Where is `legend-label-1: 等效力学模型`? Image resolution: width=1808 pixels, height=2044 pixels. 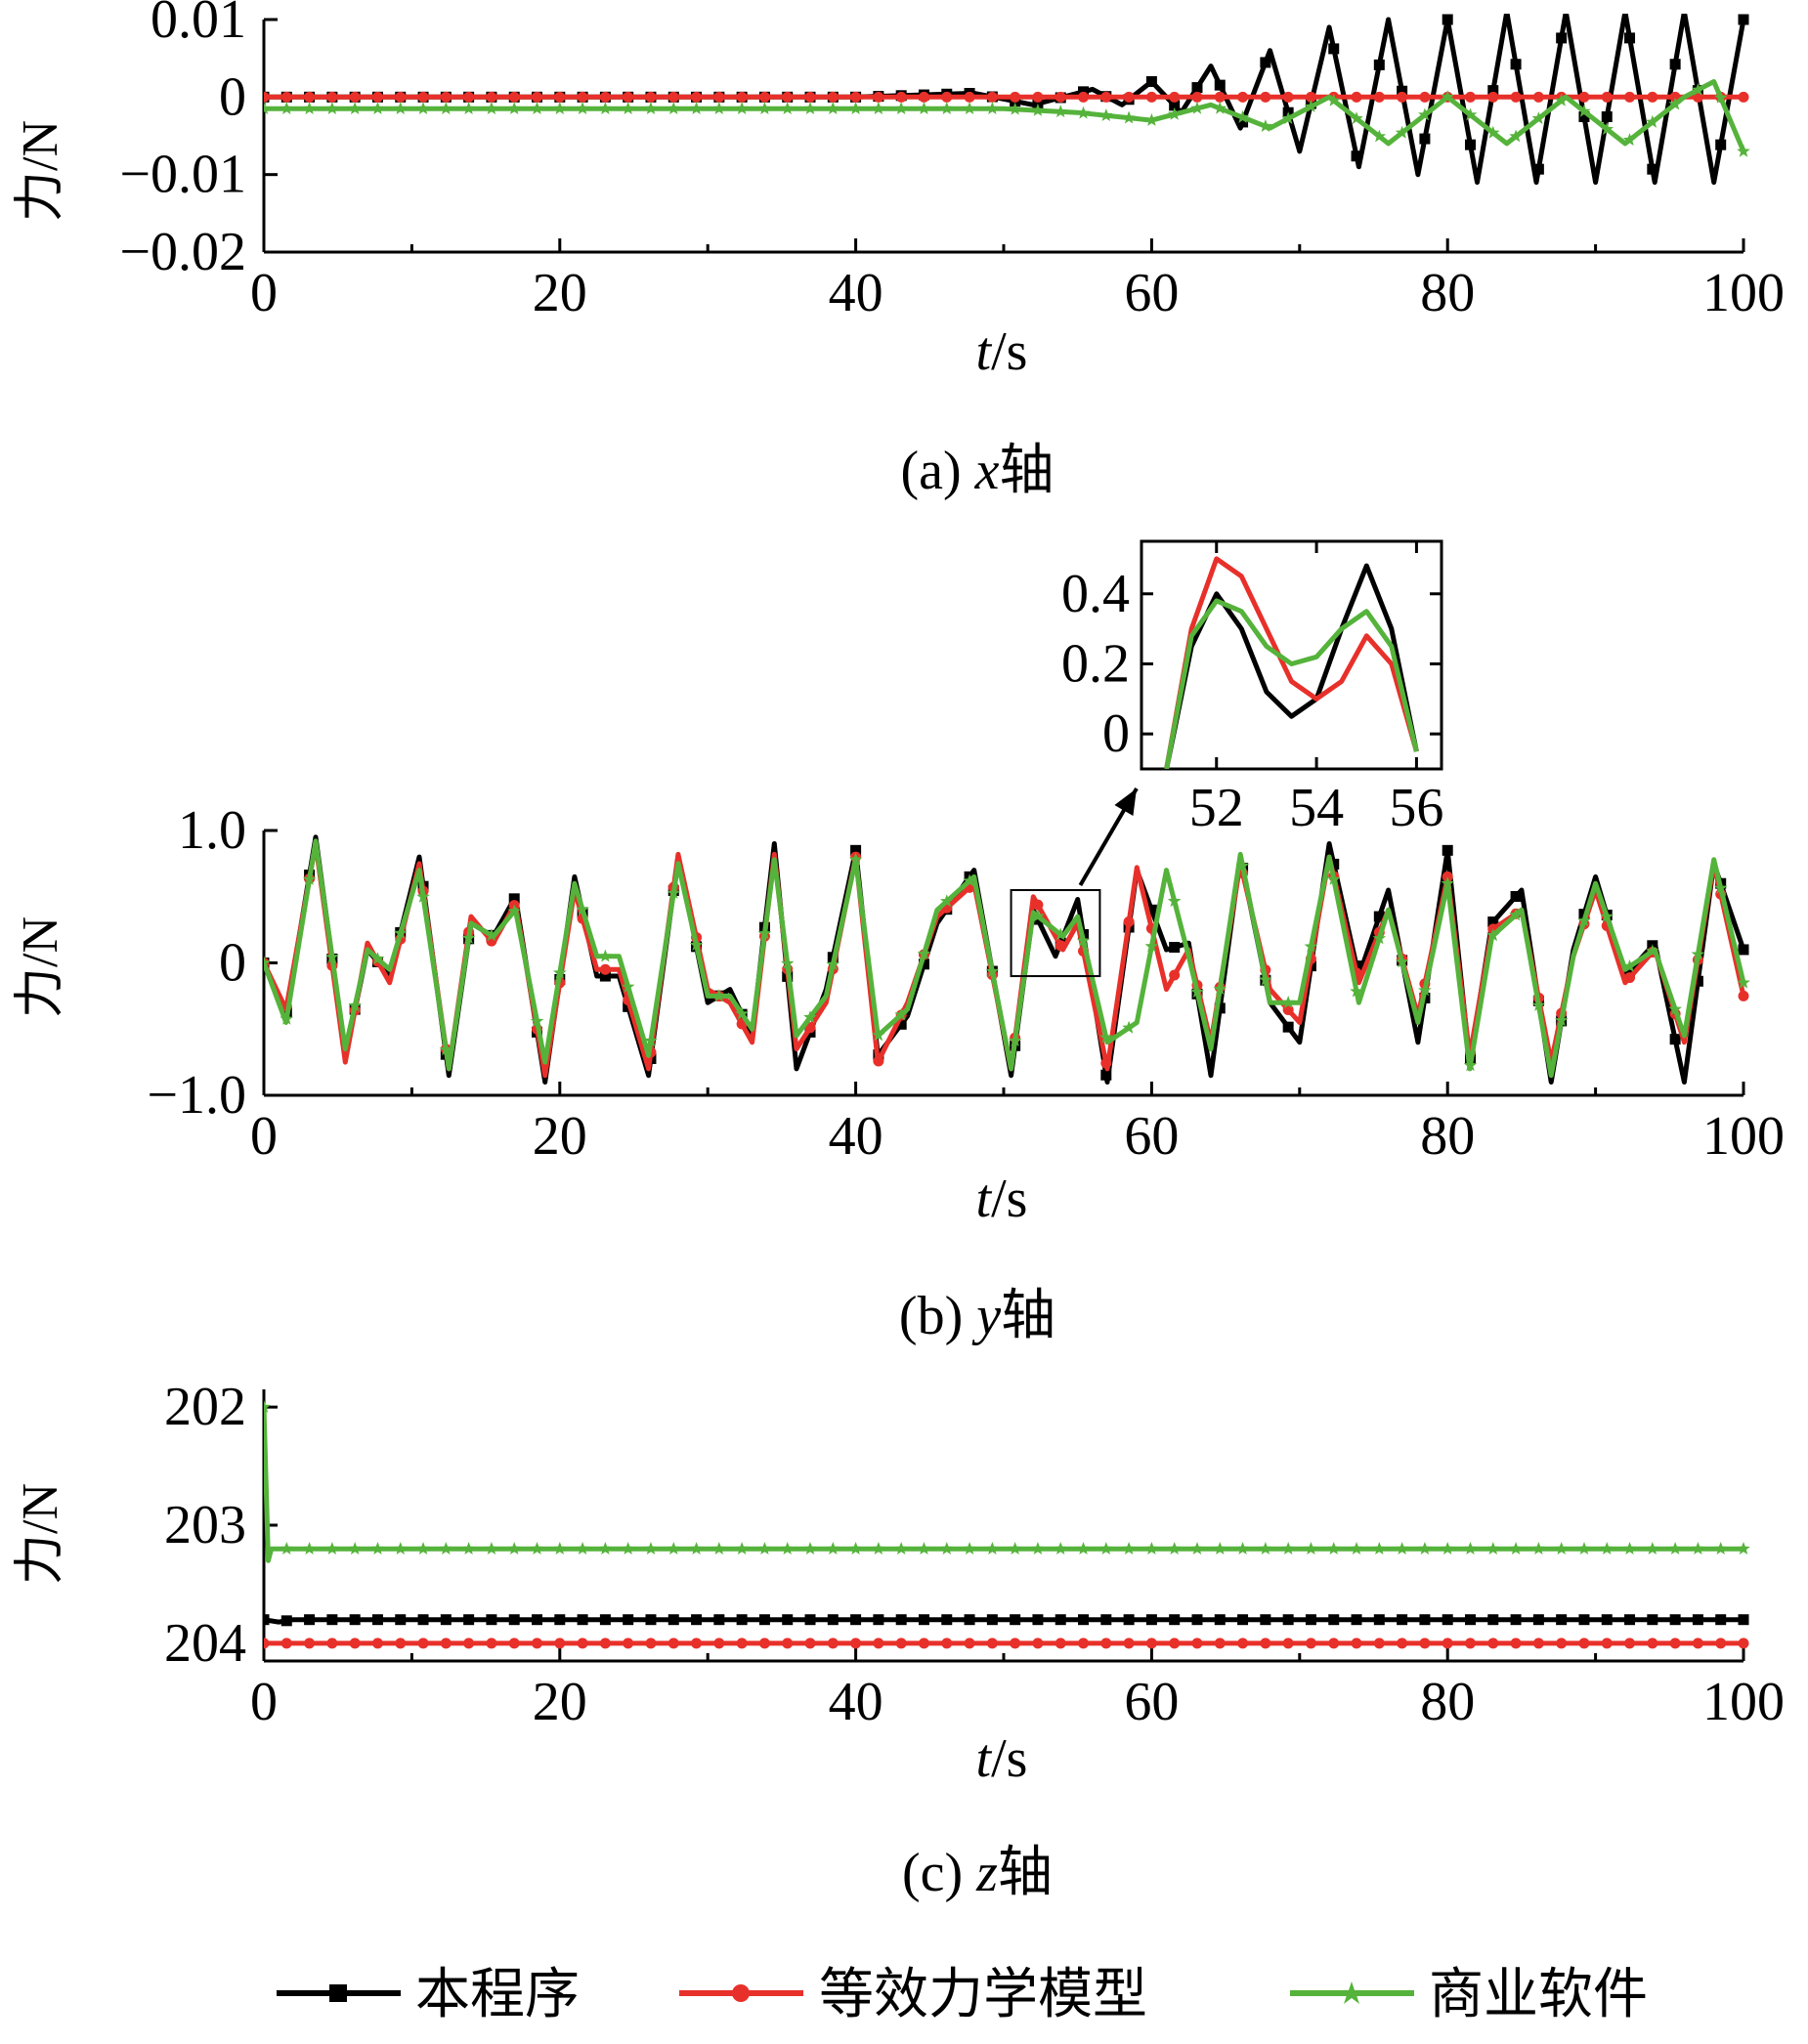 legend-label-1: 等效力学模型 is located at coordinates (983, 1995).